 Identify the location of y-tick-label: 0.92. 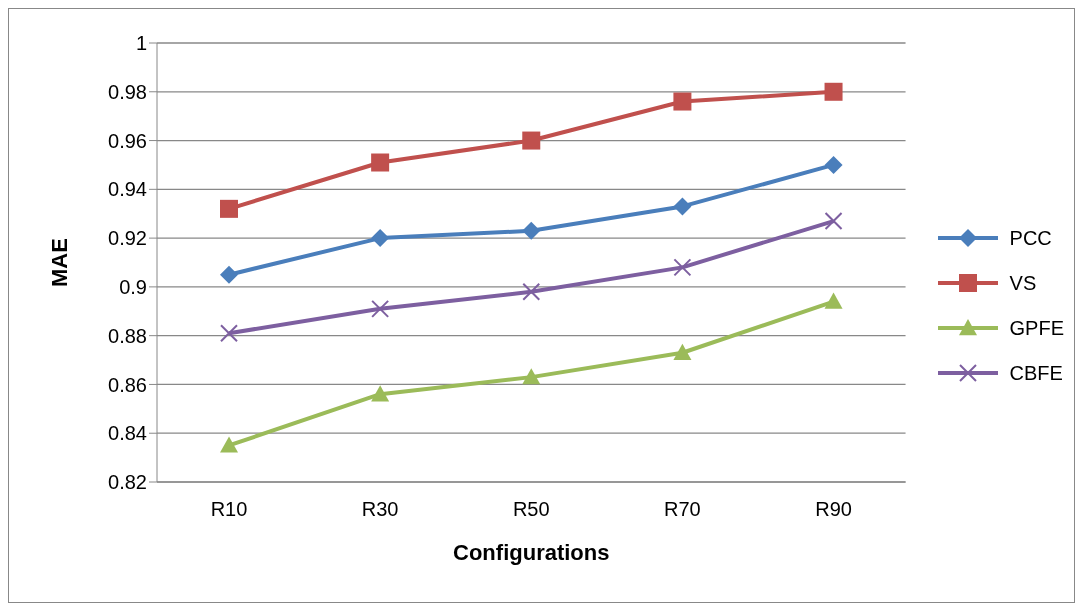
(127, 238).